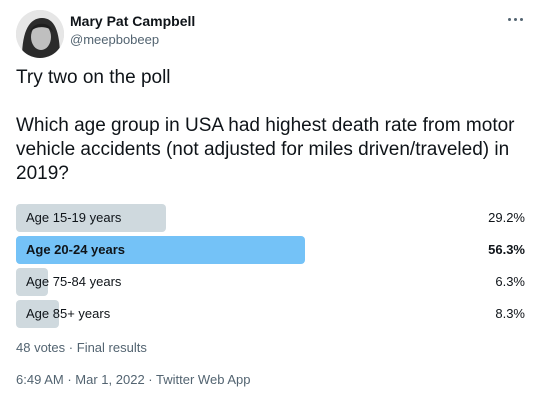  Describe the element at coordinates (111, 347) in the screenshot. I see `poll-status: Final results` at that location.